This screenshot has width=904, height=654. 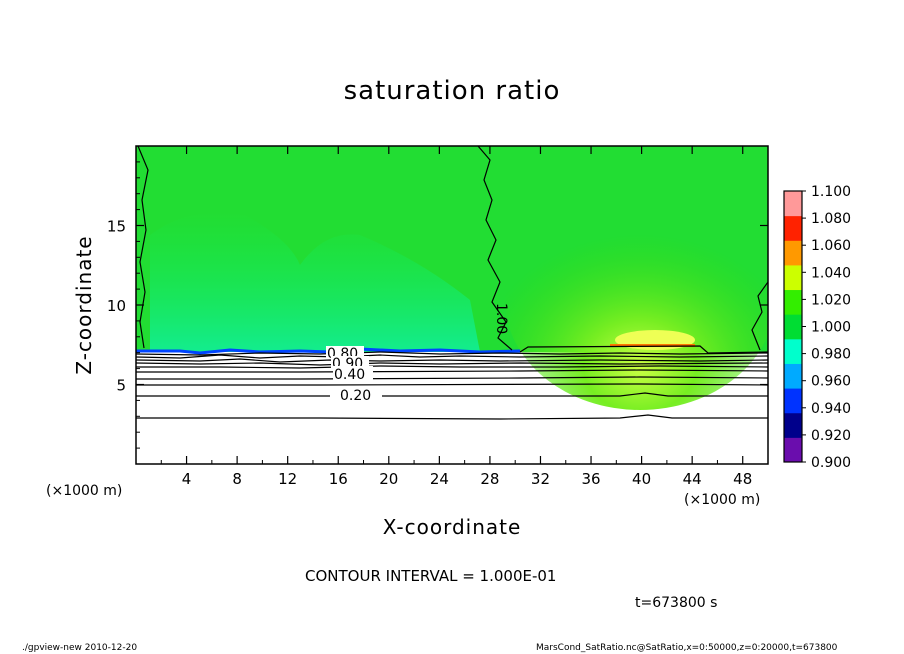 I want to click on x-tick-label: 28, so click(x=489, y=479).